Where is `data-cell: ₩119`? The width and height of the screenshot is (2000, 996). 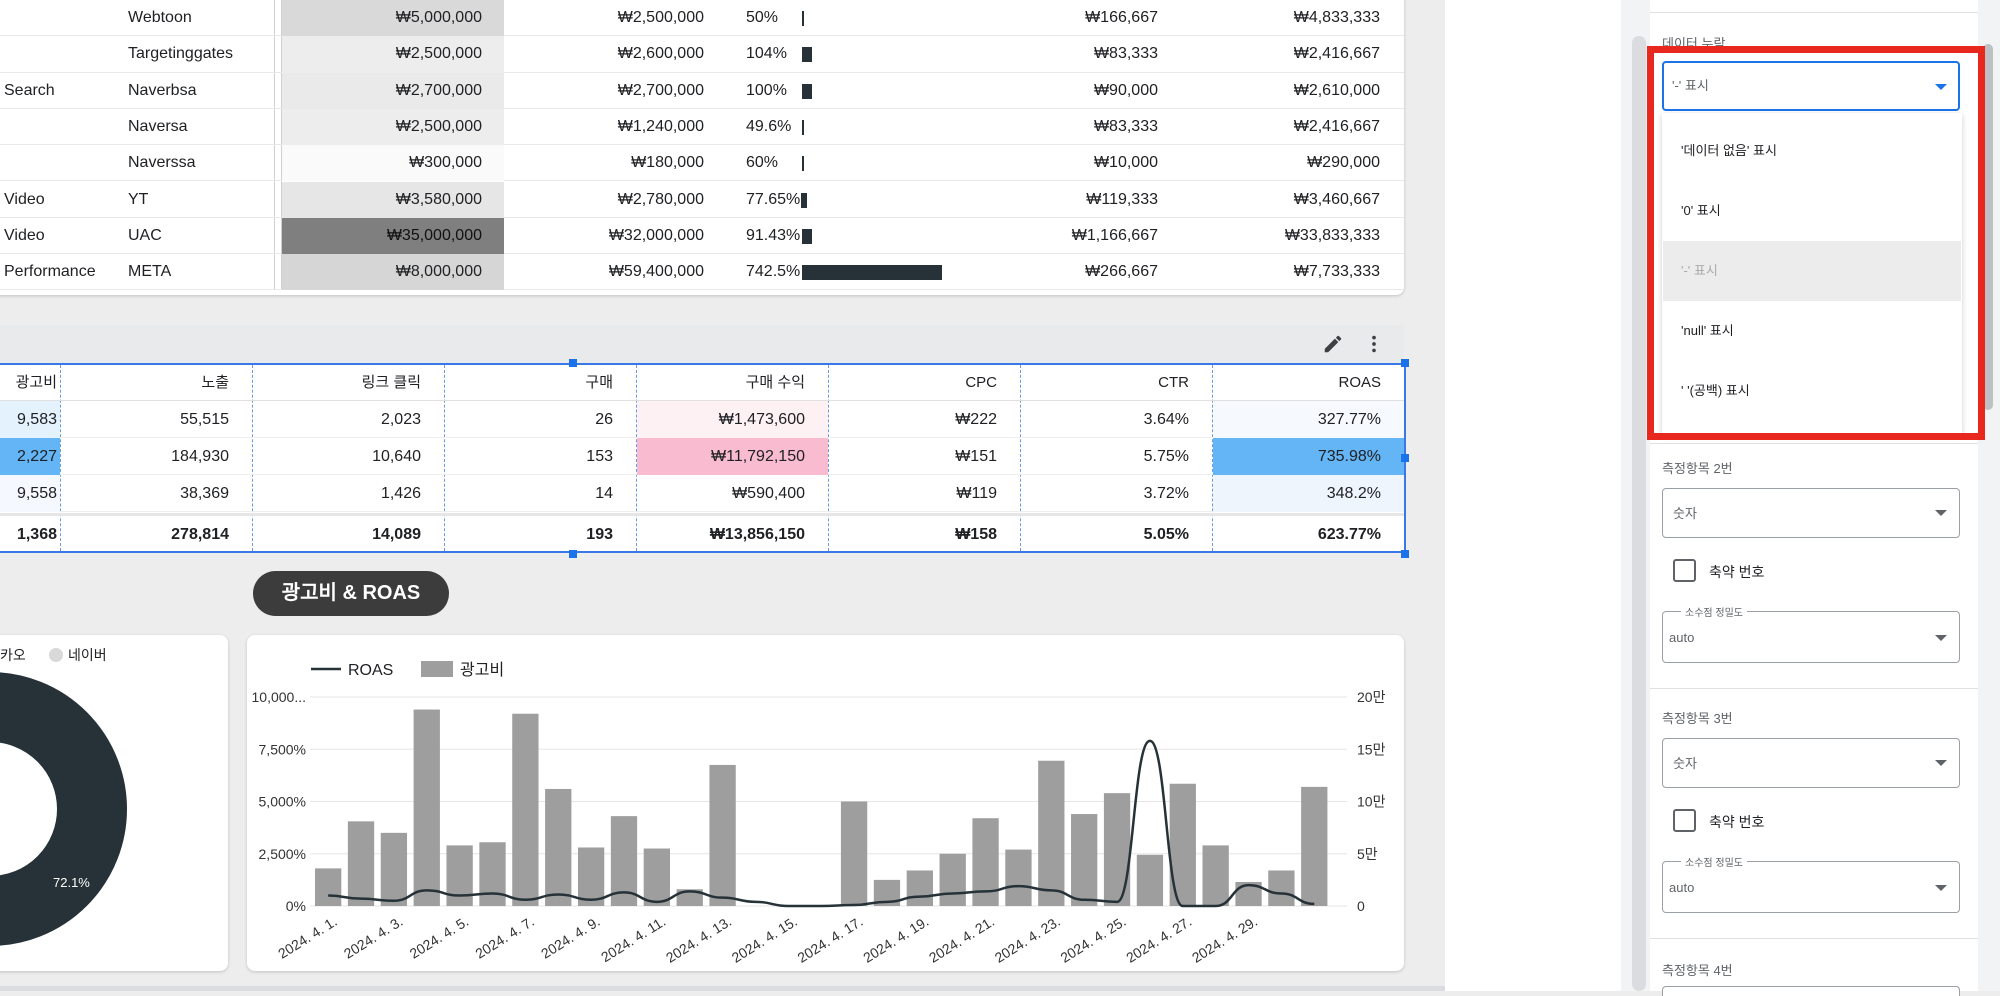 data-cell: ₩119 is located at coordinates (976, 493).